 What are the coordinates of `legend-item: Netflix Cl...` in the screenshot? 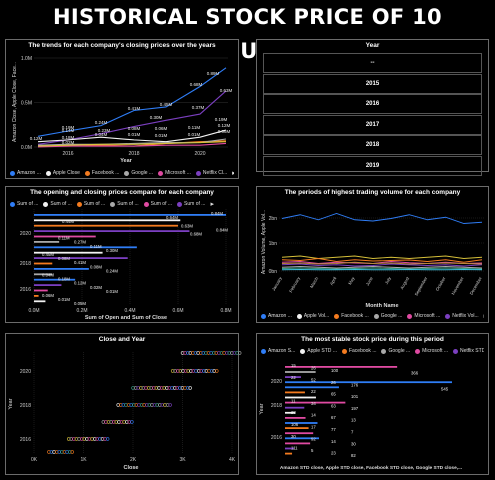 It's located at (211, 173).